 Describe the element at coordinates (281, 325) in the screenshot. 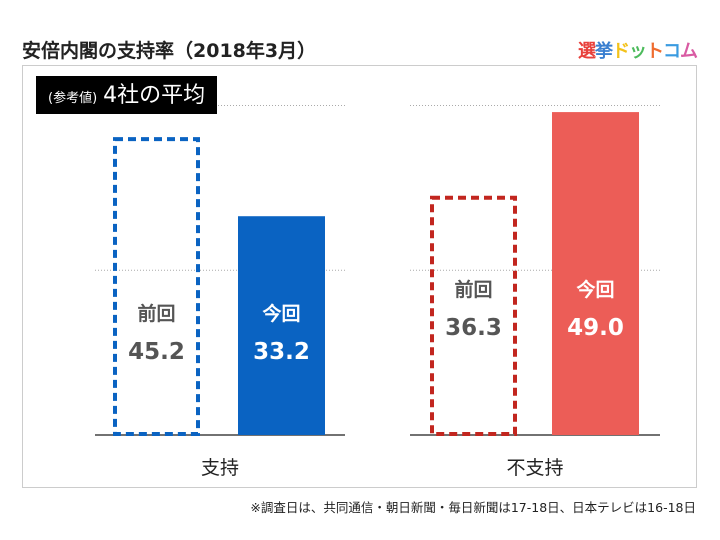

I see `bar-今回-支持` at that location.